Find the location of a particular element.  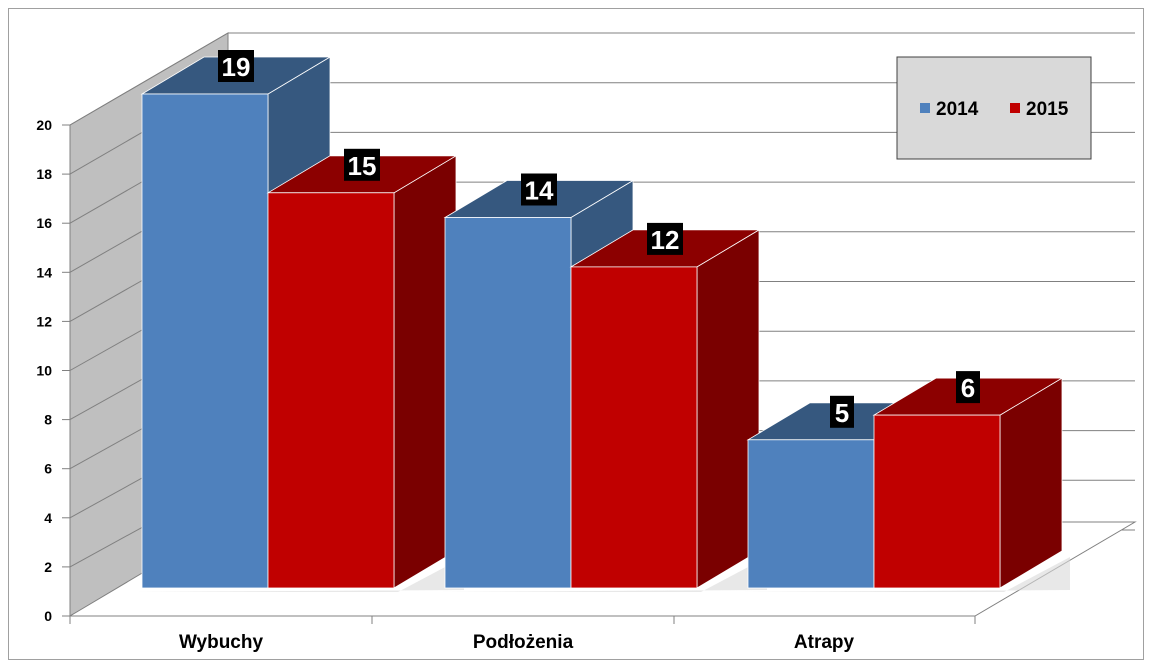

y-tick-label: 0 is located at coordinates (48, 616).